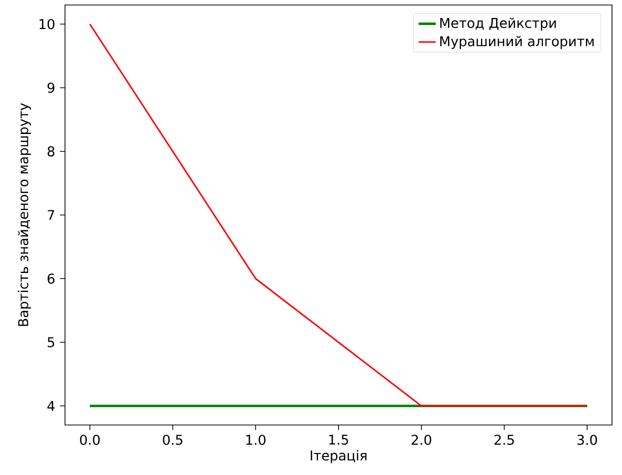 Image resolution: width=622 pixels, height=475 pixels. I want to click on y-tick-label: 5, so click(51, 342).